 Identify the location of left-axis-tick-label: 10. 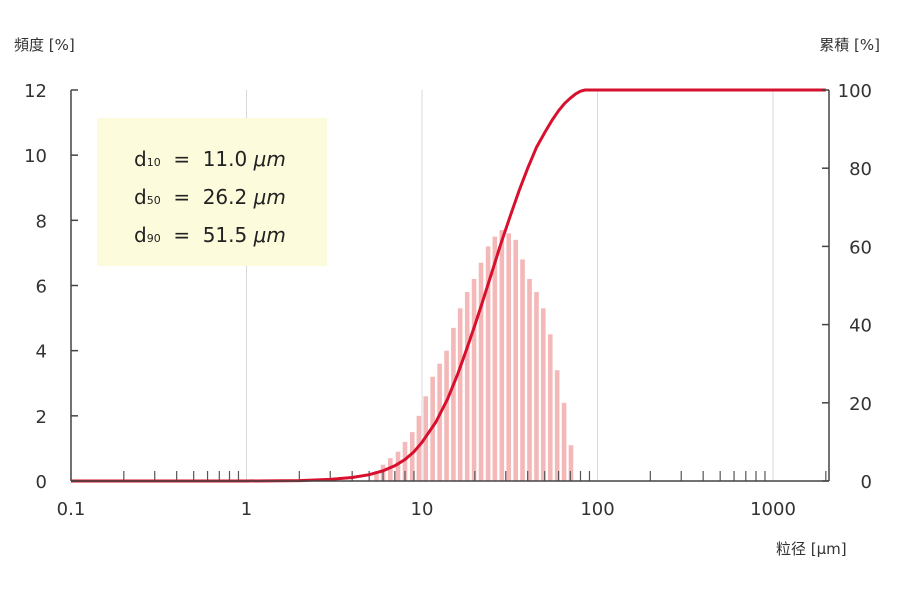
(35, 156).